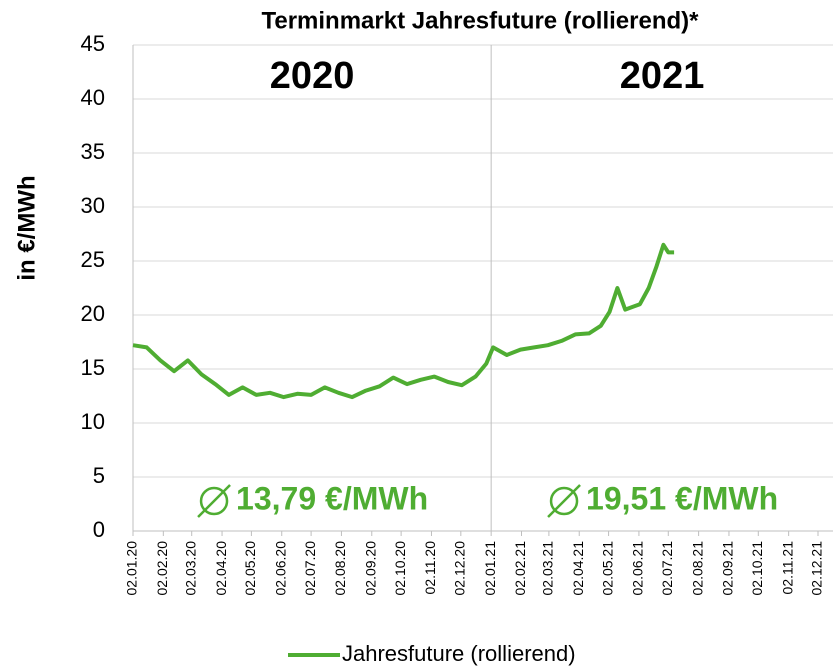  I want to click on x-tick-label: 02.06.20, so click(280, 568).